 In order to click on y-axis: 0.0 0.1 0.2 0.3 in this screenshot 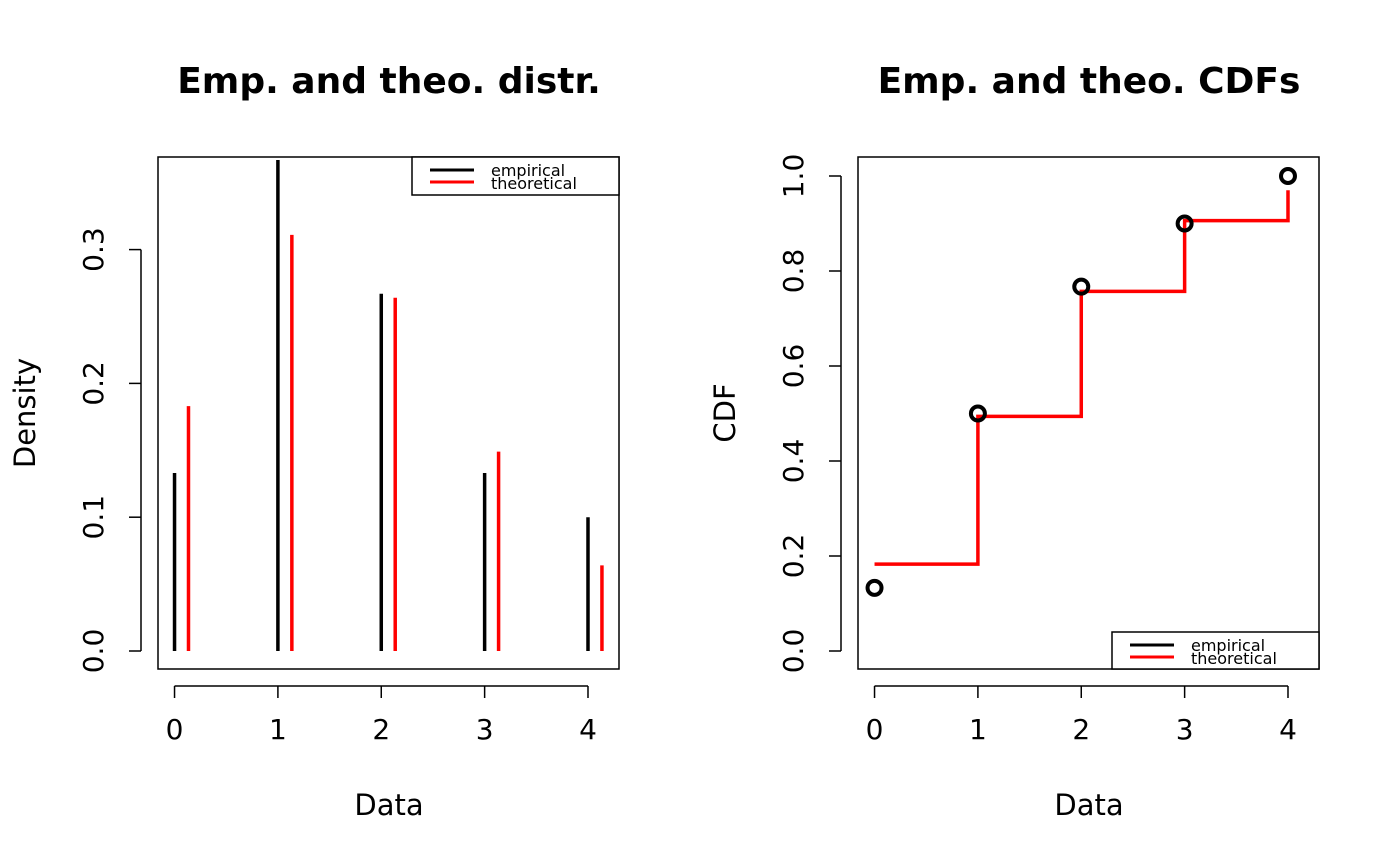, I will do `click(109, 450)`.